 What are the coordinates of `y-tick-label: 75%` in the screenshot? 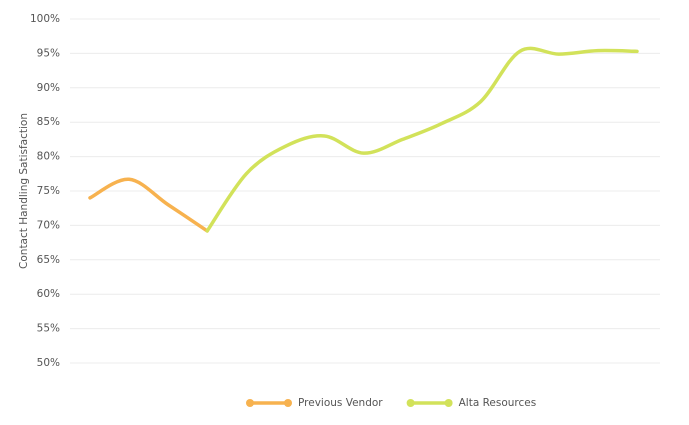 It's located at (48, 191).